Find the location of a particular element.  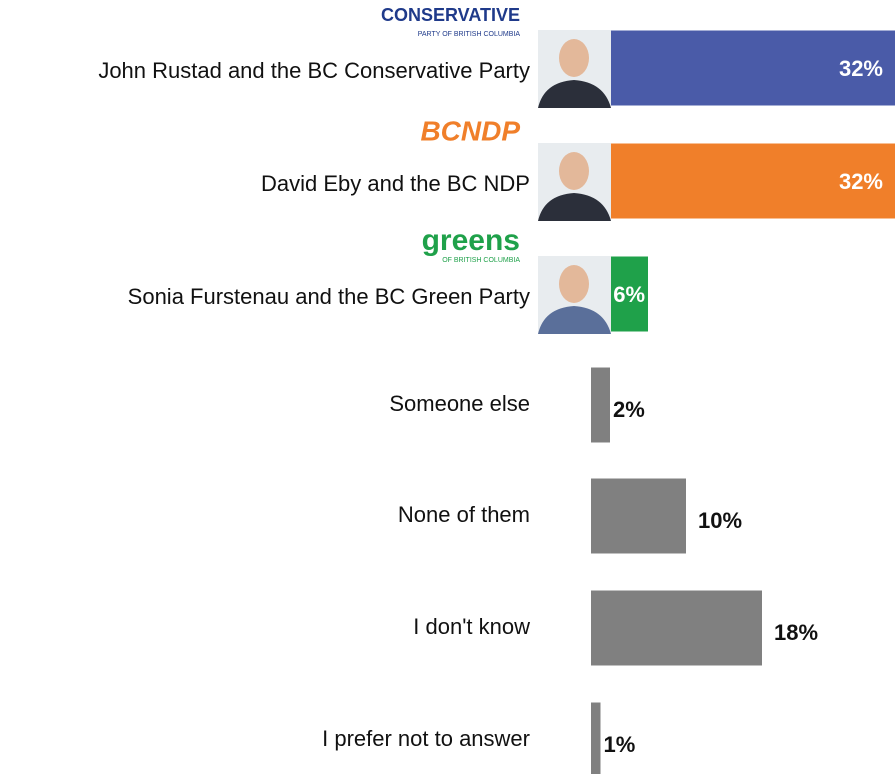

logo-text: BCNDP is located at coordinates (470, 130).